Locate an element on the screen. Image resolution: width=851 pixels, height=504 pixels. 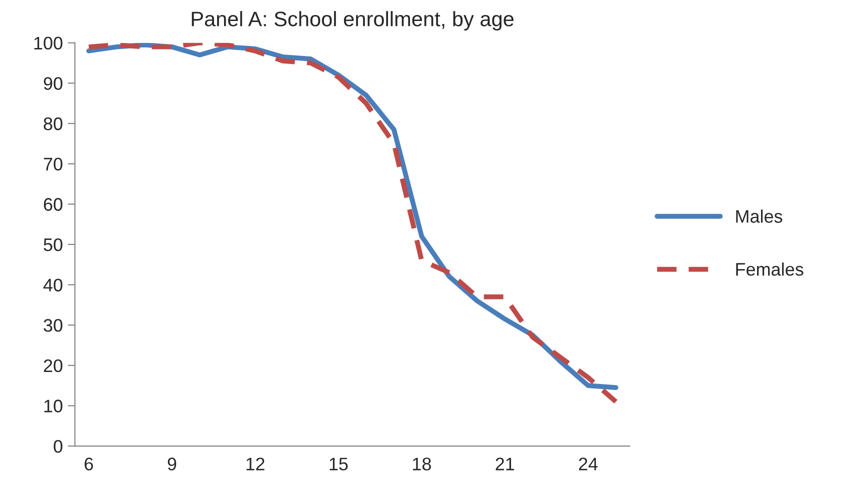
y-tick-label: 50 is located at coordinates (53, 245).